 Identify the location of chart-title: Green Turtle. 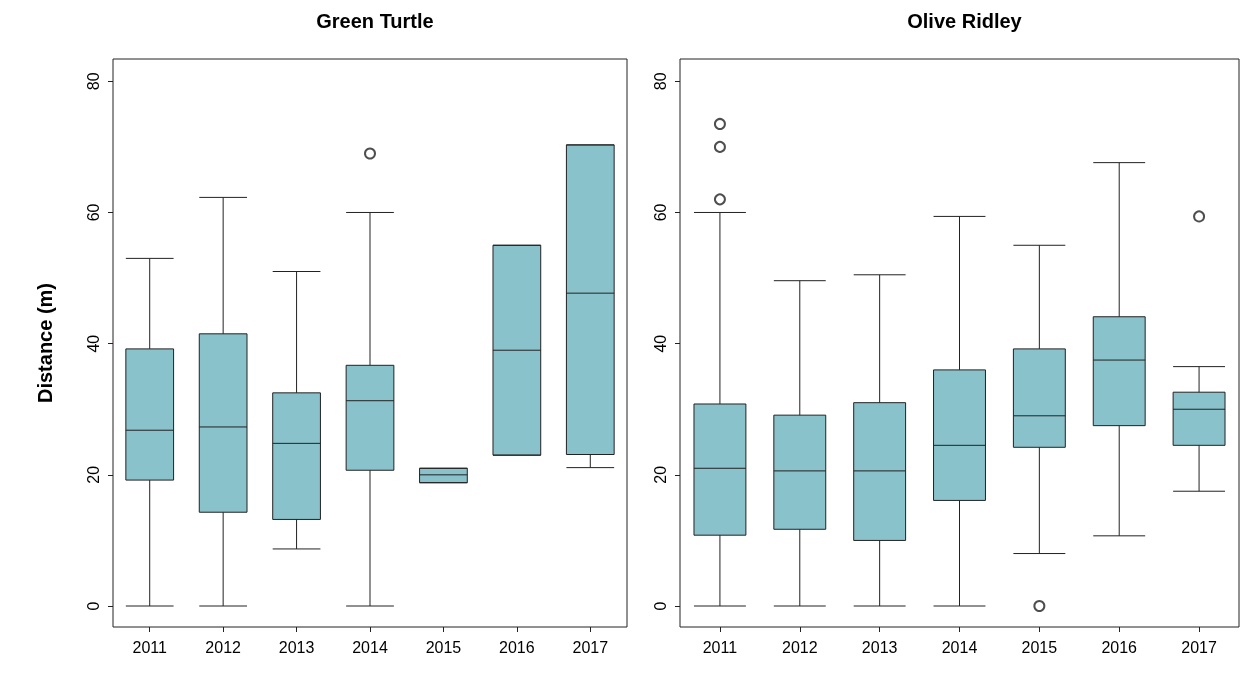
(375, 21).